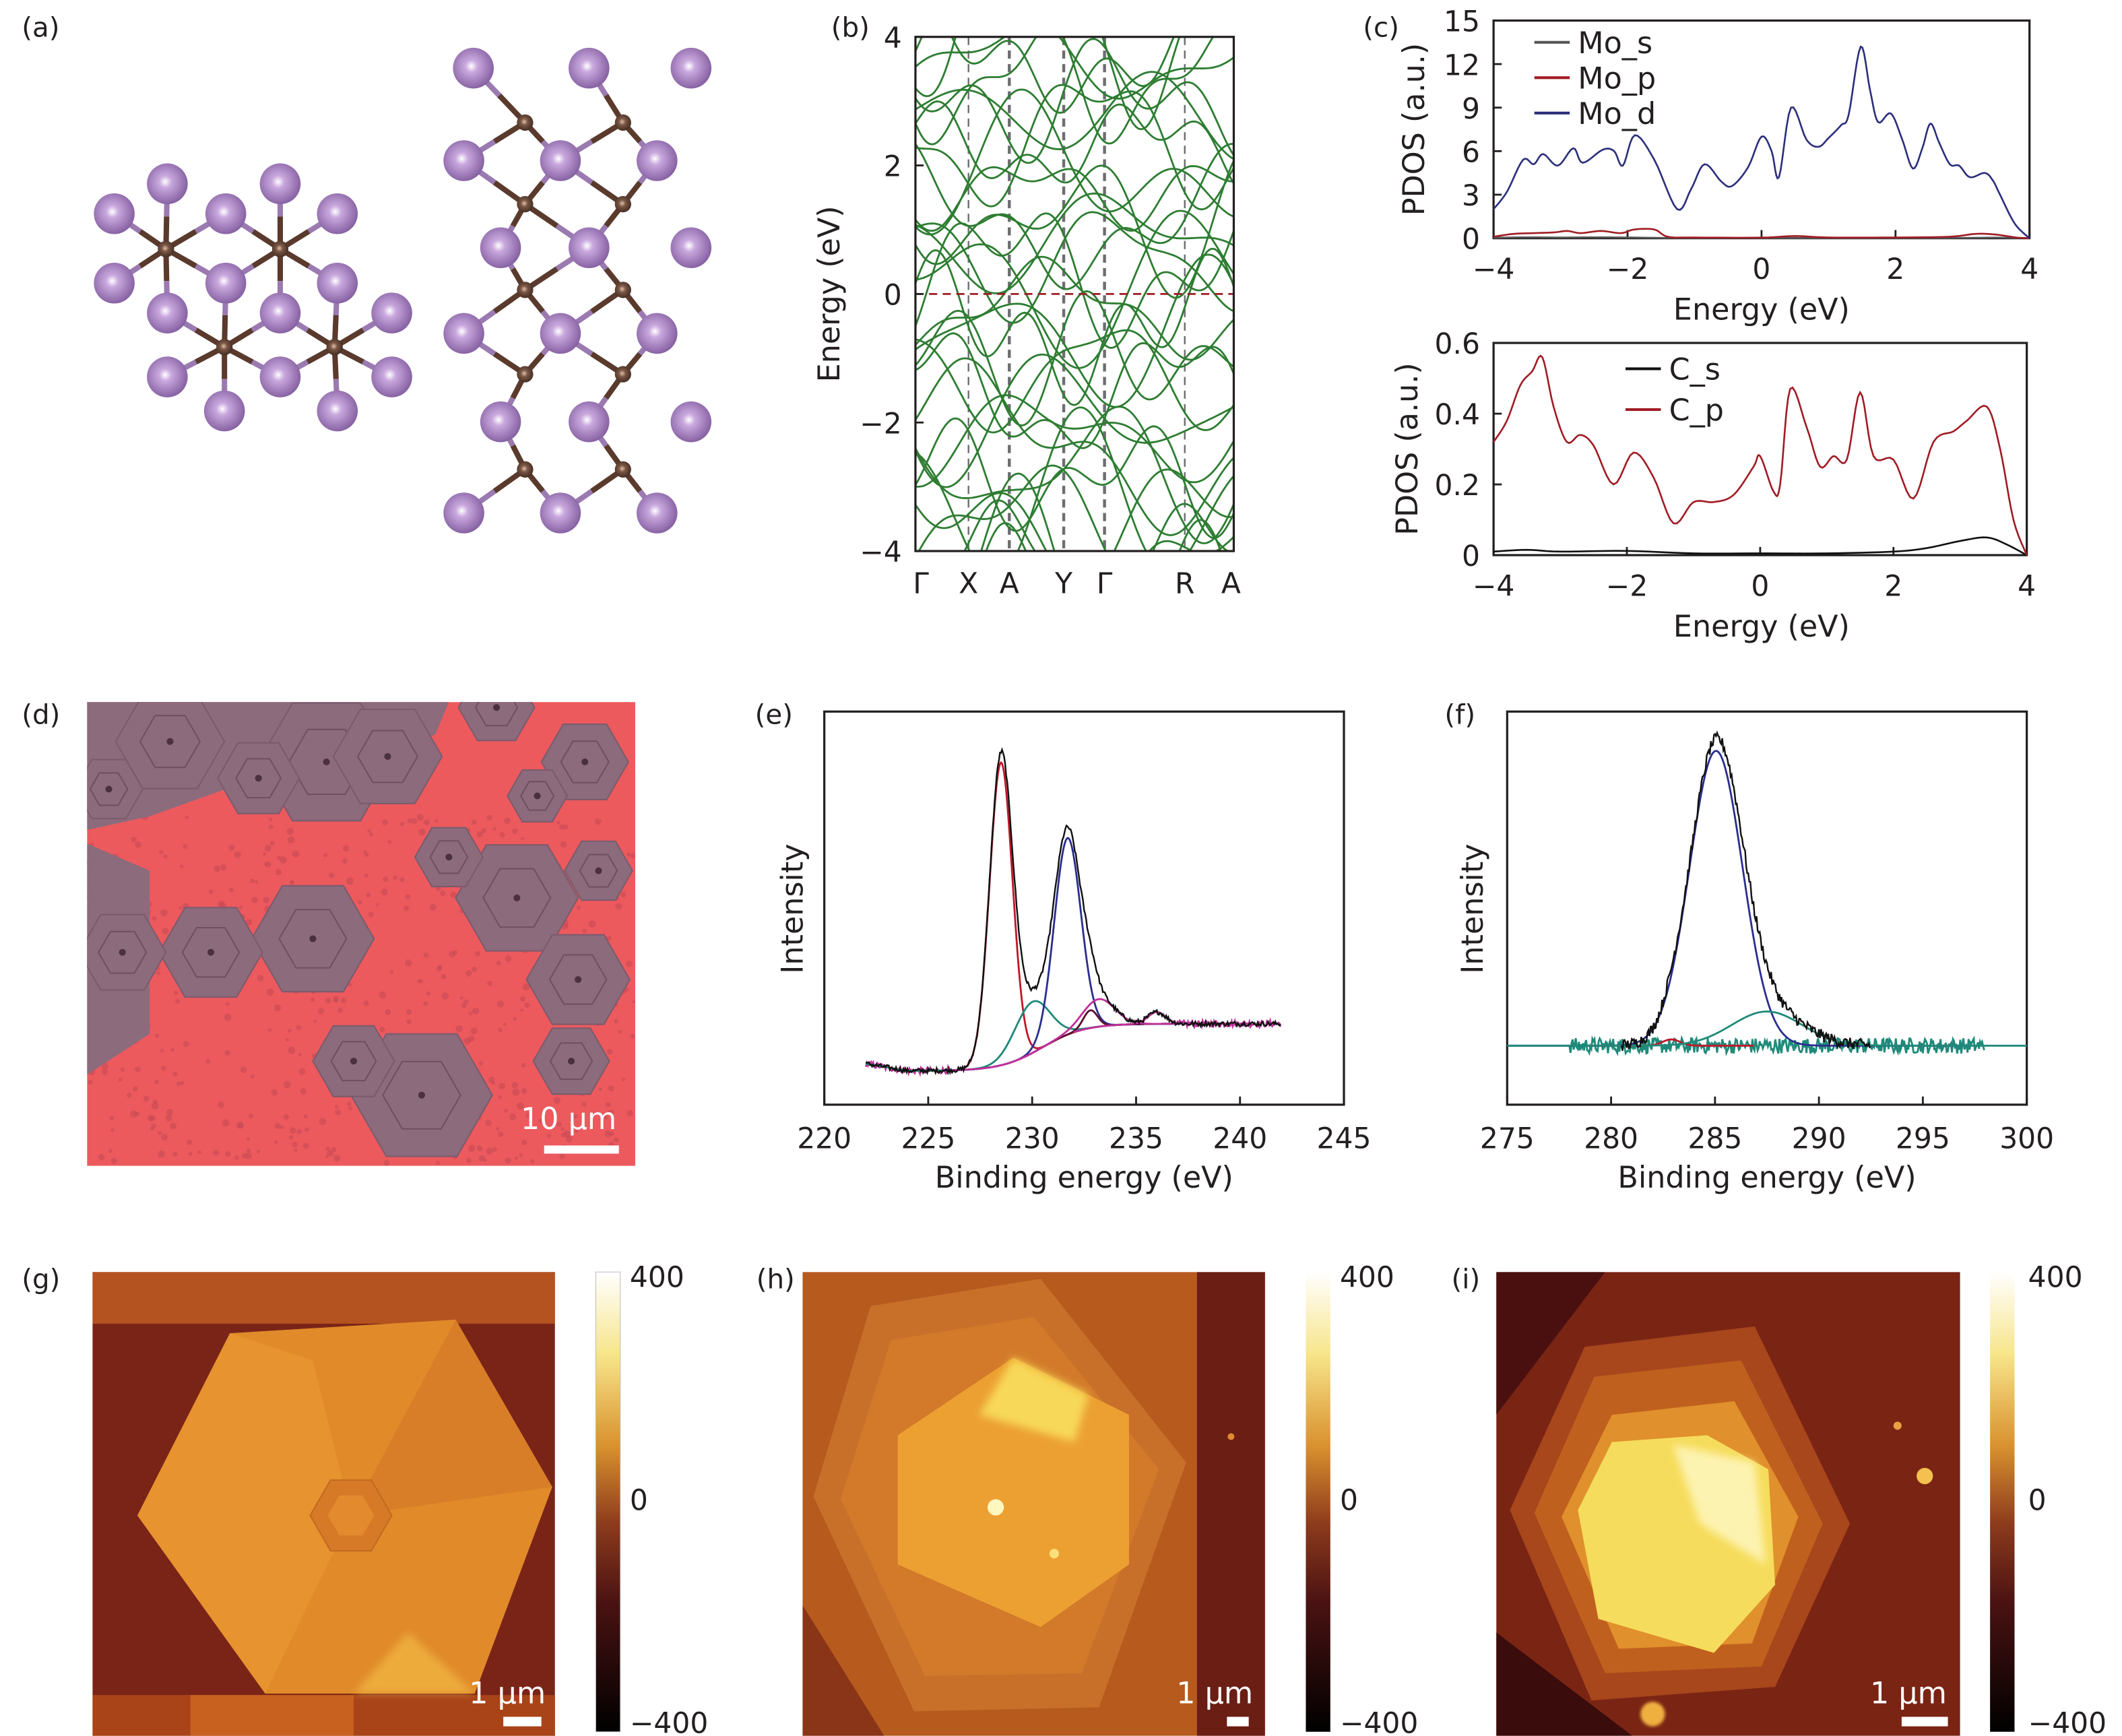 The image size is (2122, 1736). What do you see at coordinates (1105, 583) in the screenshot?
I see `k-point-label: Γ` at bounding box center [1105, 583].